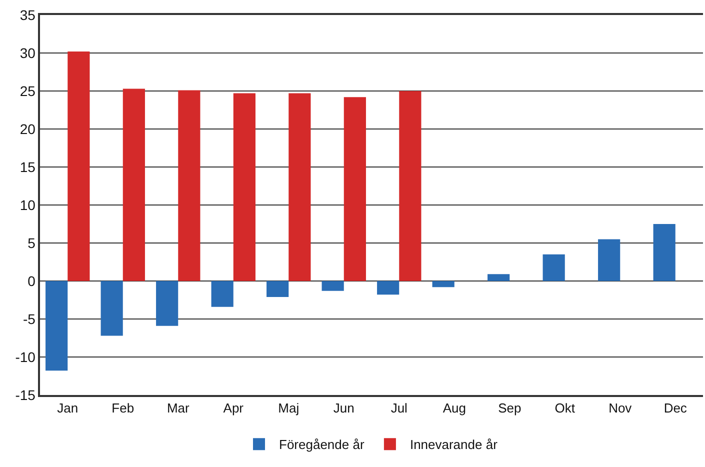 Image resolution: width=705 pixels, height=467 pixels. What do you see at coordinates (233, 408) in the screenshot?
I see `x-tick-label: Apr` at bounding box center [233, 408].